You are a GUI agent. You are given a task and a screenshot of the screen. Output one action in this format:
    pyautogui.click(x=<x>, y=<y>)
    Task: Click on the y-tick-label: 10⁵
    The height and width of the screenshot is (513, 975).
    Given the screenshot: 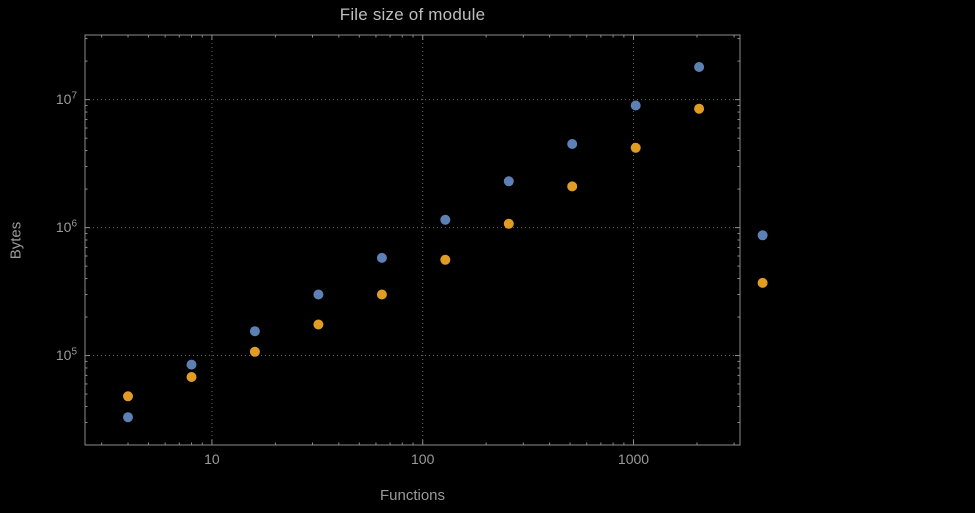 What is the action you would take?
    pyautogui.click(x=66, y=354)
    